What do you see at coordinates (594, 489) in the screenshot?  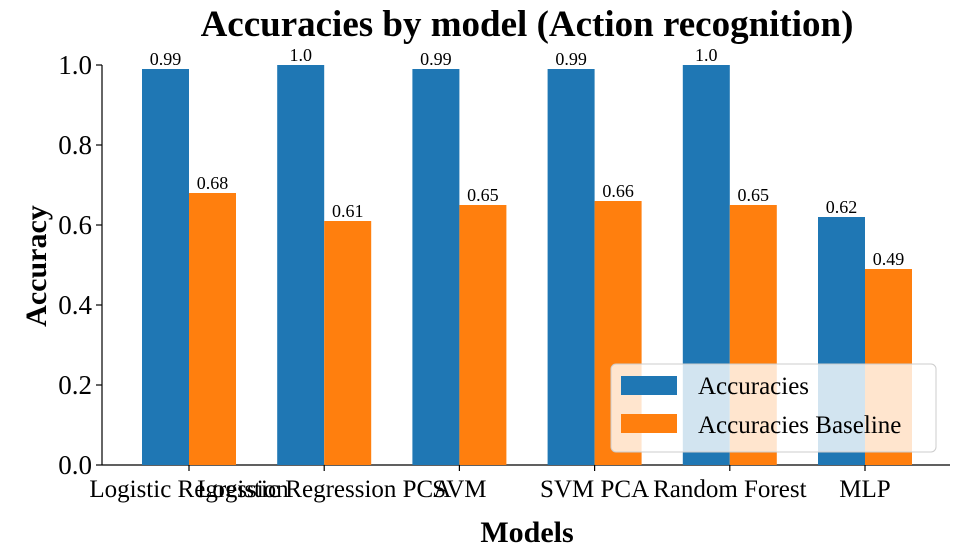 I see `x-tick-label: SVM PCA` at bounding box center [594, 489].